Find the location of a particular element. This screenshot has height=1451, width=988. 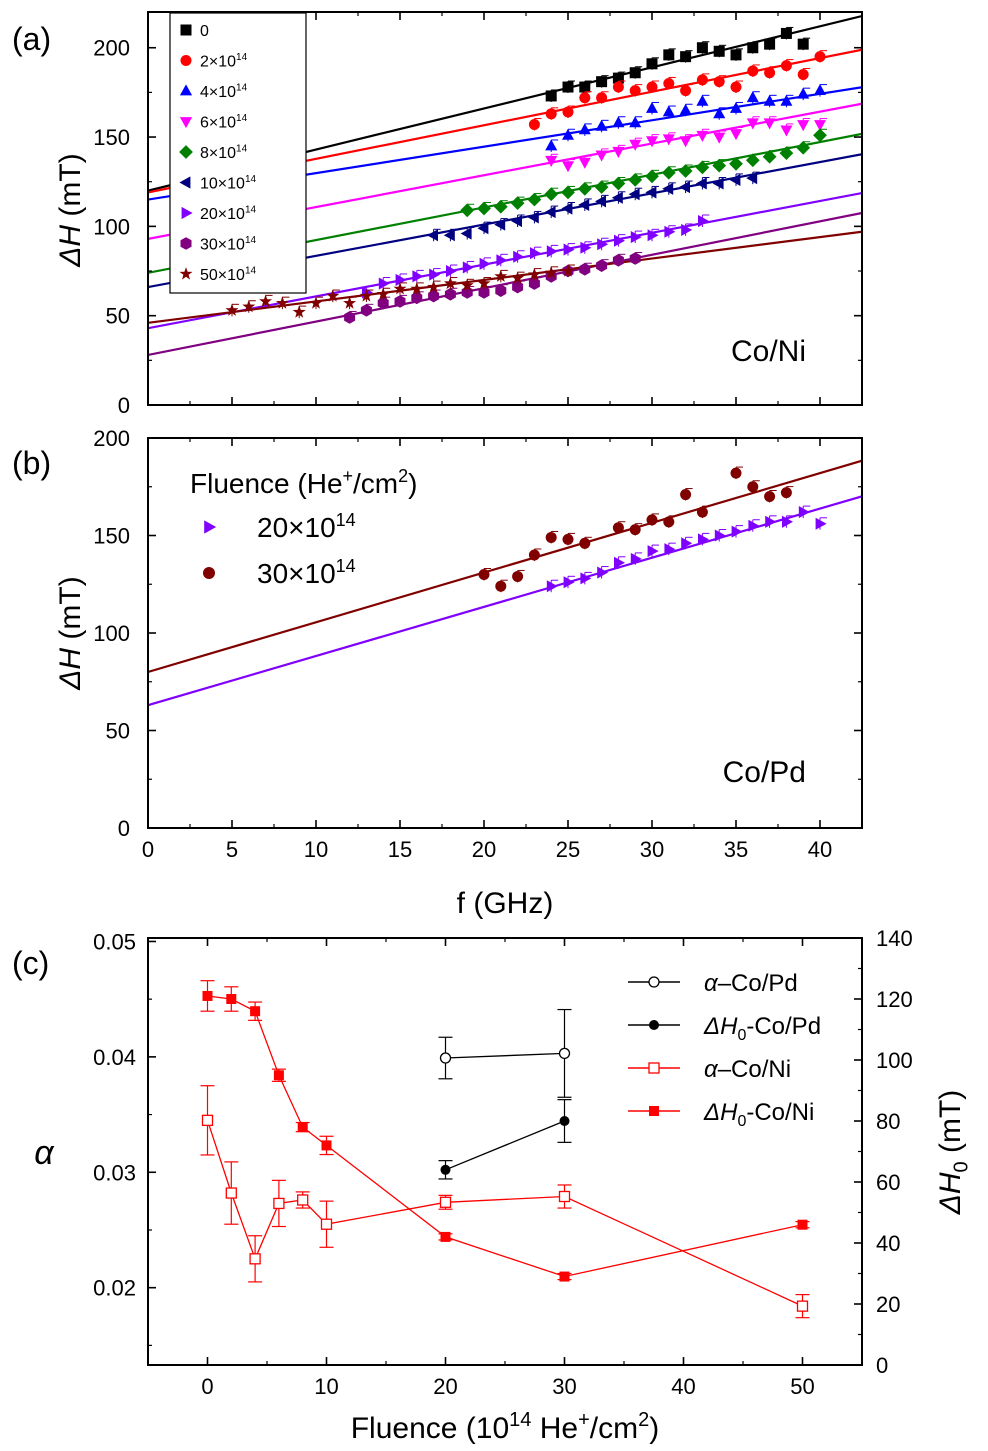

legend-label-ΔH0-Co/Ni-part: ΔH is located at coordinates (720, 1112).